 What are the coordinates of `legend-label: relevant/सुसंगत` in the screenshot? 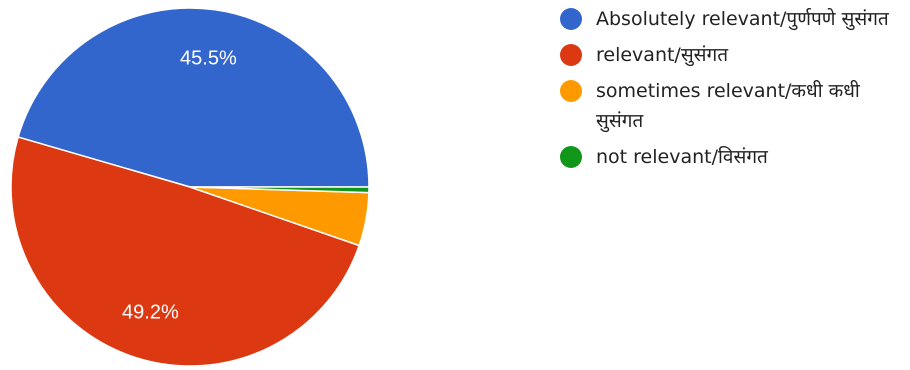 It's located at (662, 55).